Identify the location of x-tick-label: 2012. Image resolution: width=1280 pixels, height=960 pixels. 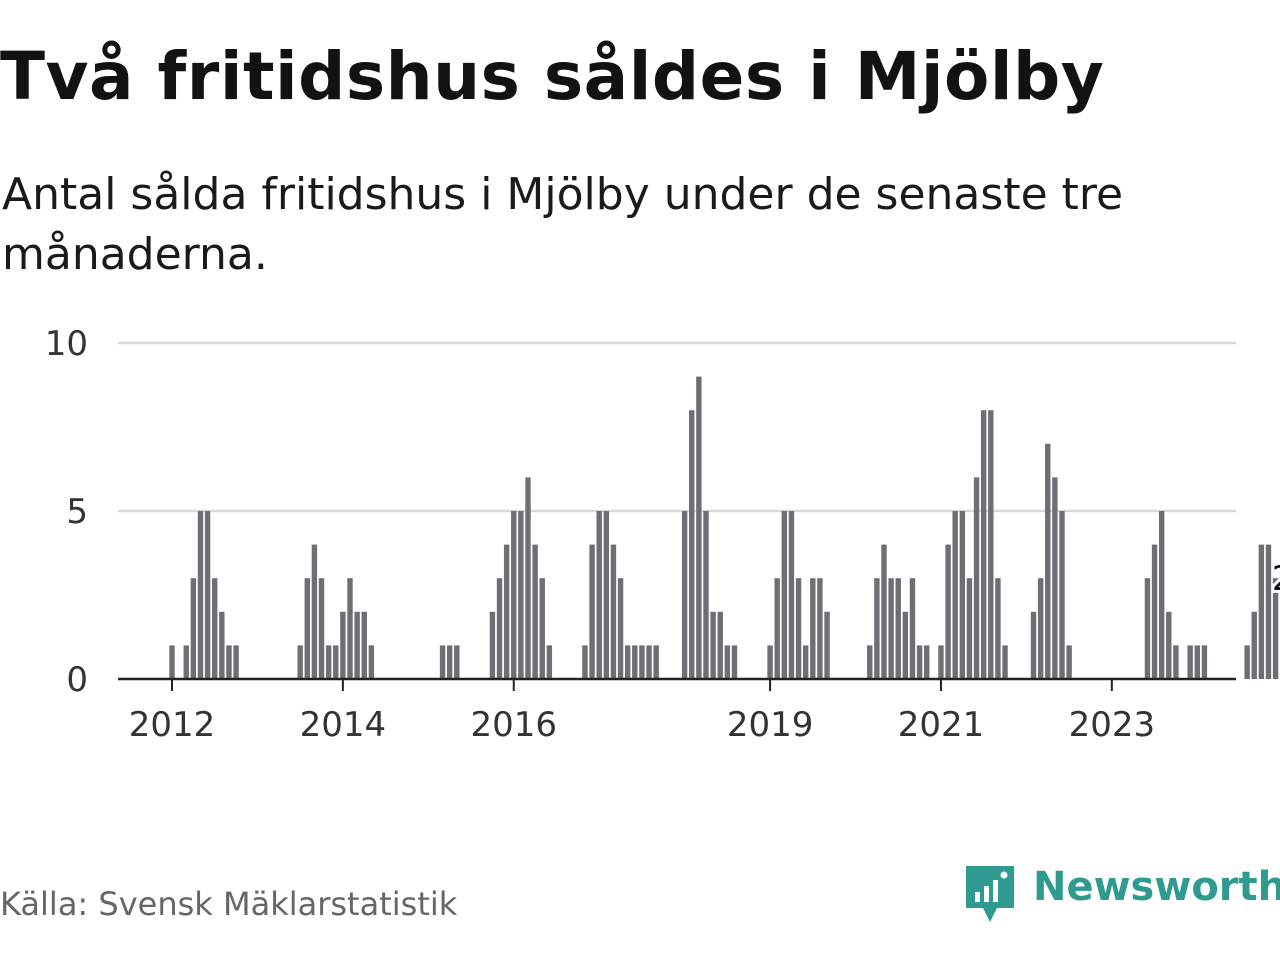
(172, 725).